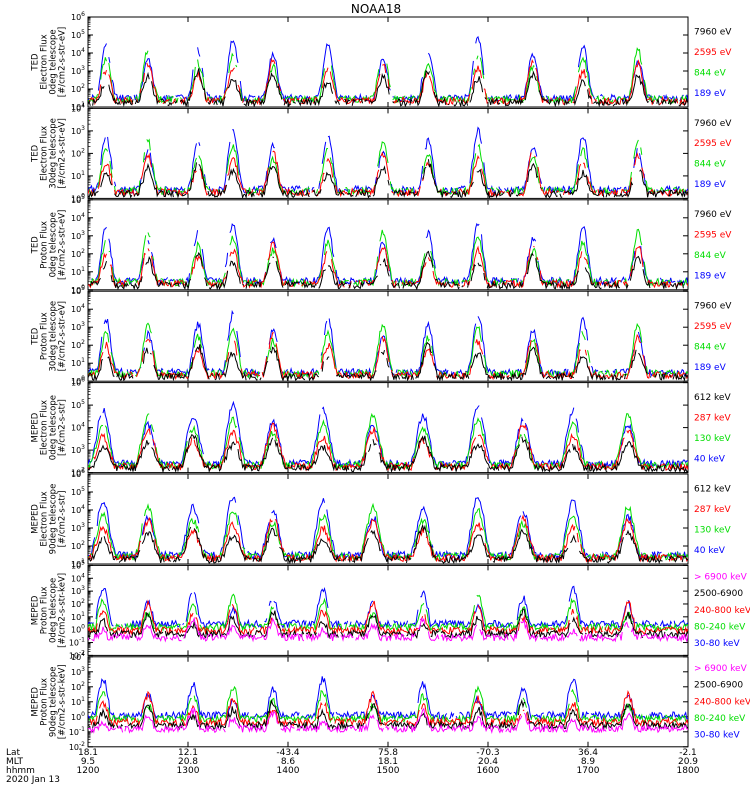 The image size is (750, 800). Describe the element at coordinates (33, 780) in the screenshot. I see `date-label: 2020 Jan 13` at that location.